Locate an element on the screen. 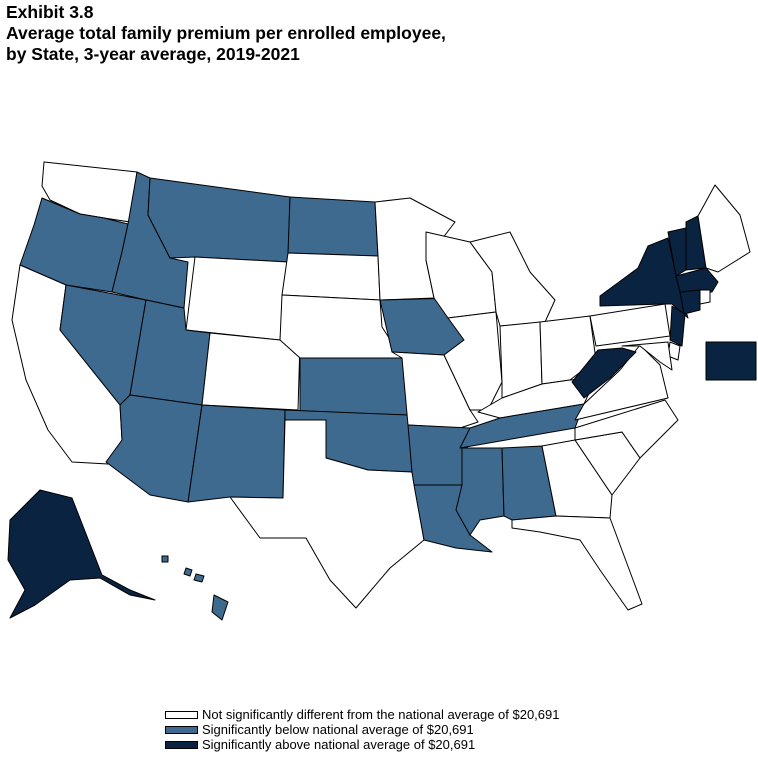 This screenshot has width=758, height=758. title-line-2: by State, 3-year average, 2019-2021 is located at coordinates (153, 54).